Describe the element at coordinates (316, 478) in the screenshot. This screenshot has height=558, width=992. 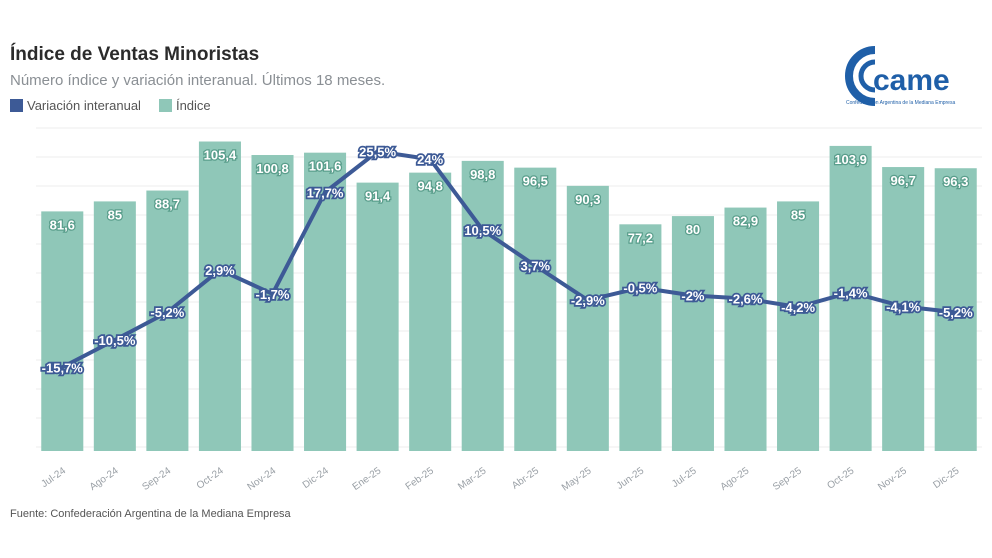
I see `x-tick-label: Dic-24` at that location.